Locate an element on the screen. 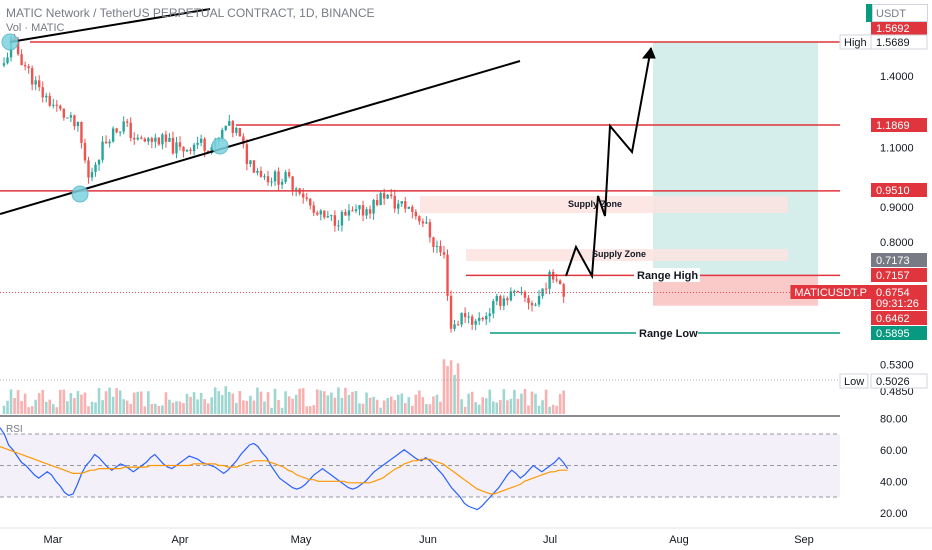 The image size is (932, 550). rsi-panel is located at coordinates (420, 469).